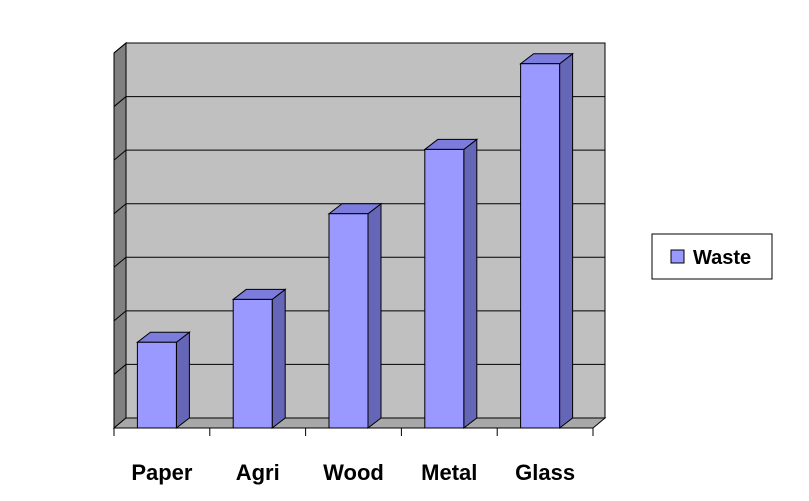  I want to click on bar-paper, so click(163, 380).